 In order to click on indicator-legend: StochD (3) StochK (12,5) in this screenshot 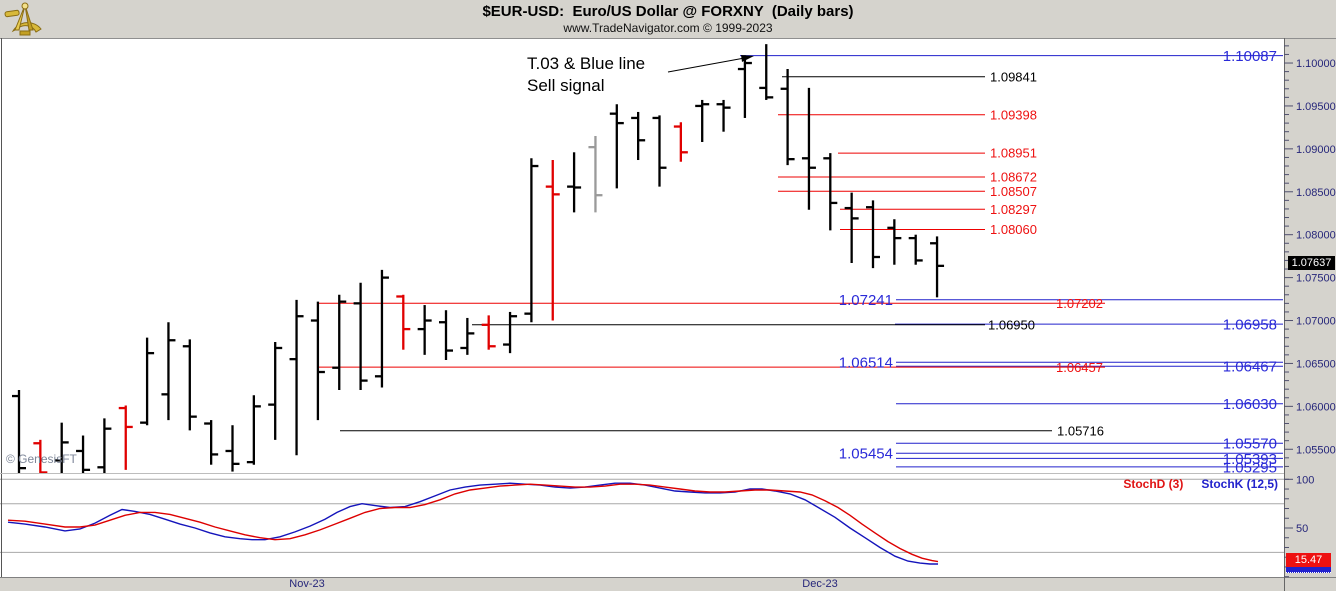, I will do `click(1200, 484)`.